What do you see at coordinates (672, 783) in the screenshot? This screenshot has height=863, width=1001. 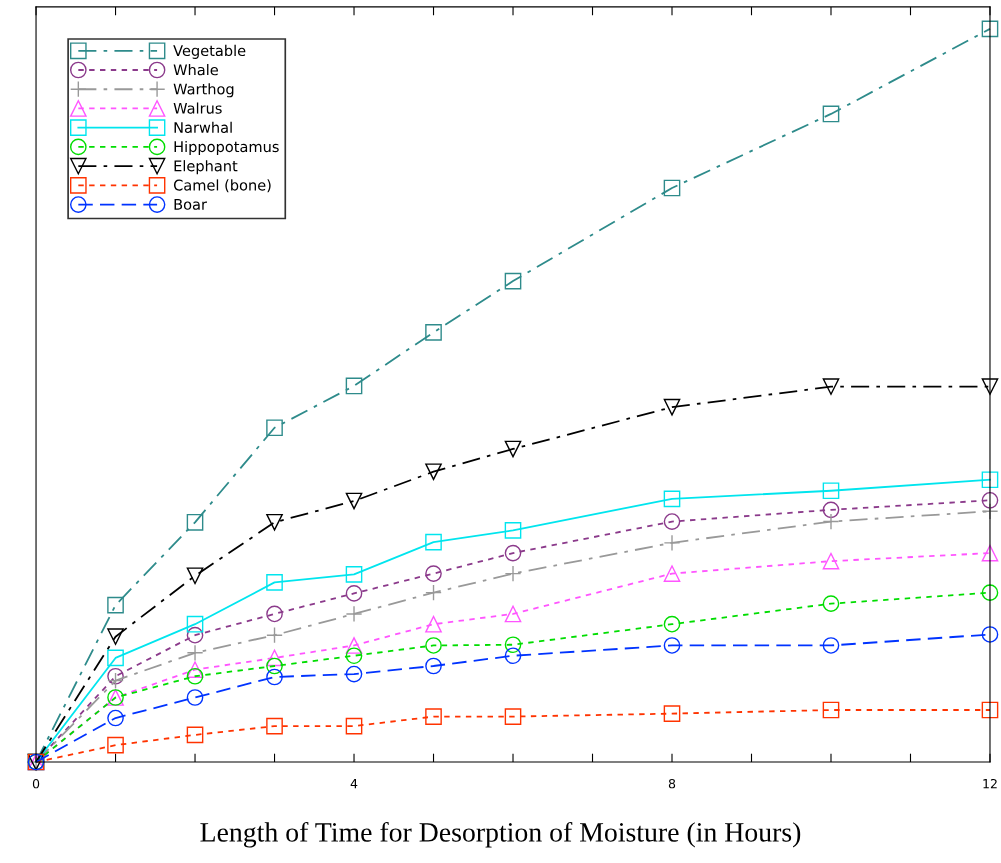 I see `x-tick-label: 8` at bounding box center [672, 783].